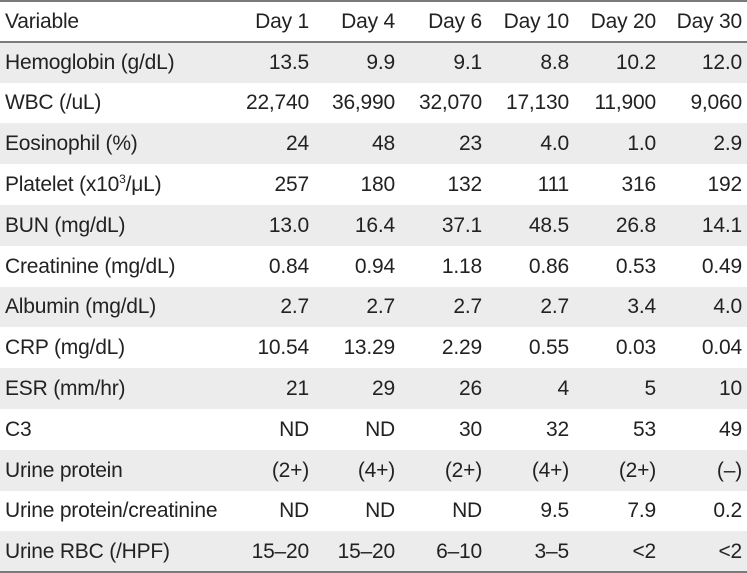 The width and height of the screenshot is (747, 573). I want to click on table-cell: 21, so click(272, 388).